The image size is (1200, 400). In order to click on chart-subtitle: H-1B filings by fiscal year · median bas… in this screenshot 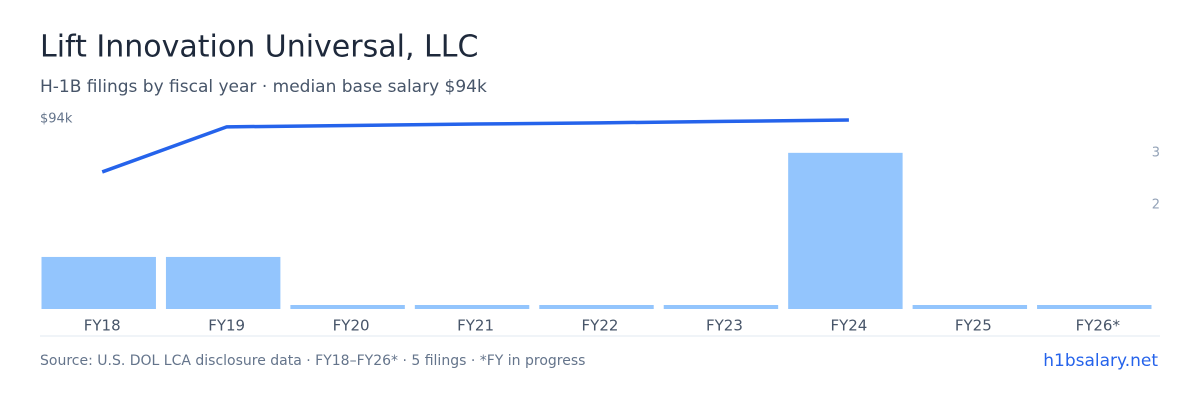, I will do `click(263, 87)`.